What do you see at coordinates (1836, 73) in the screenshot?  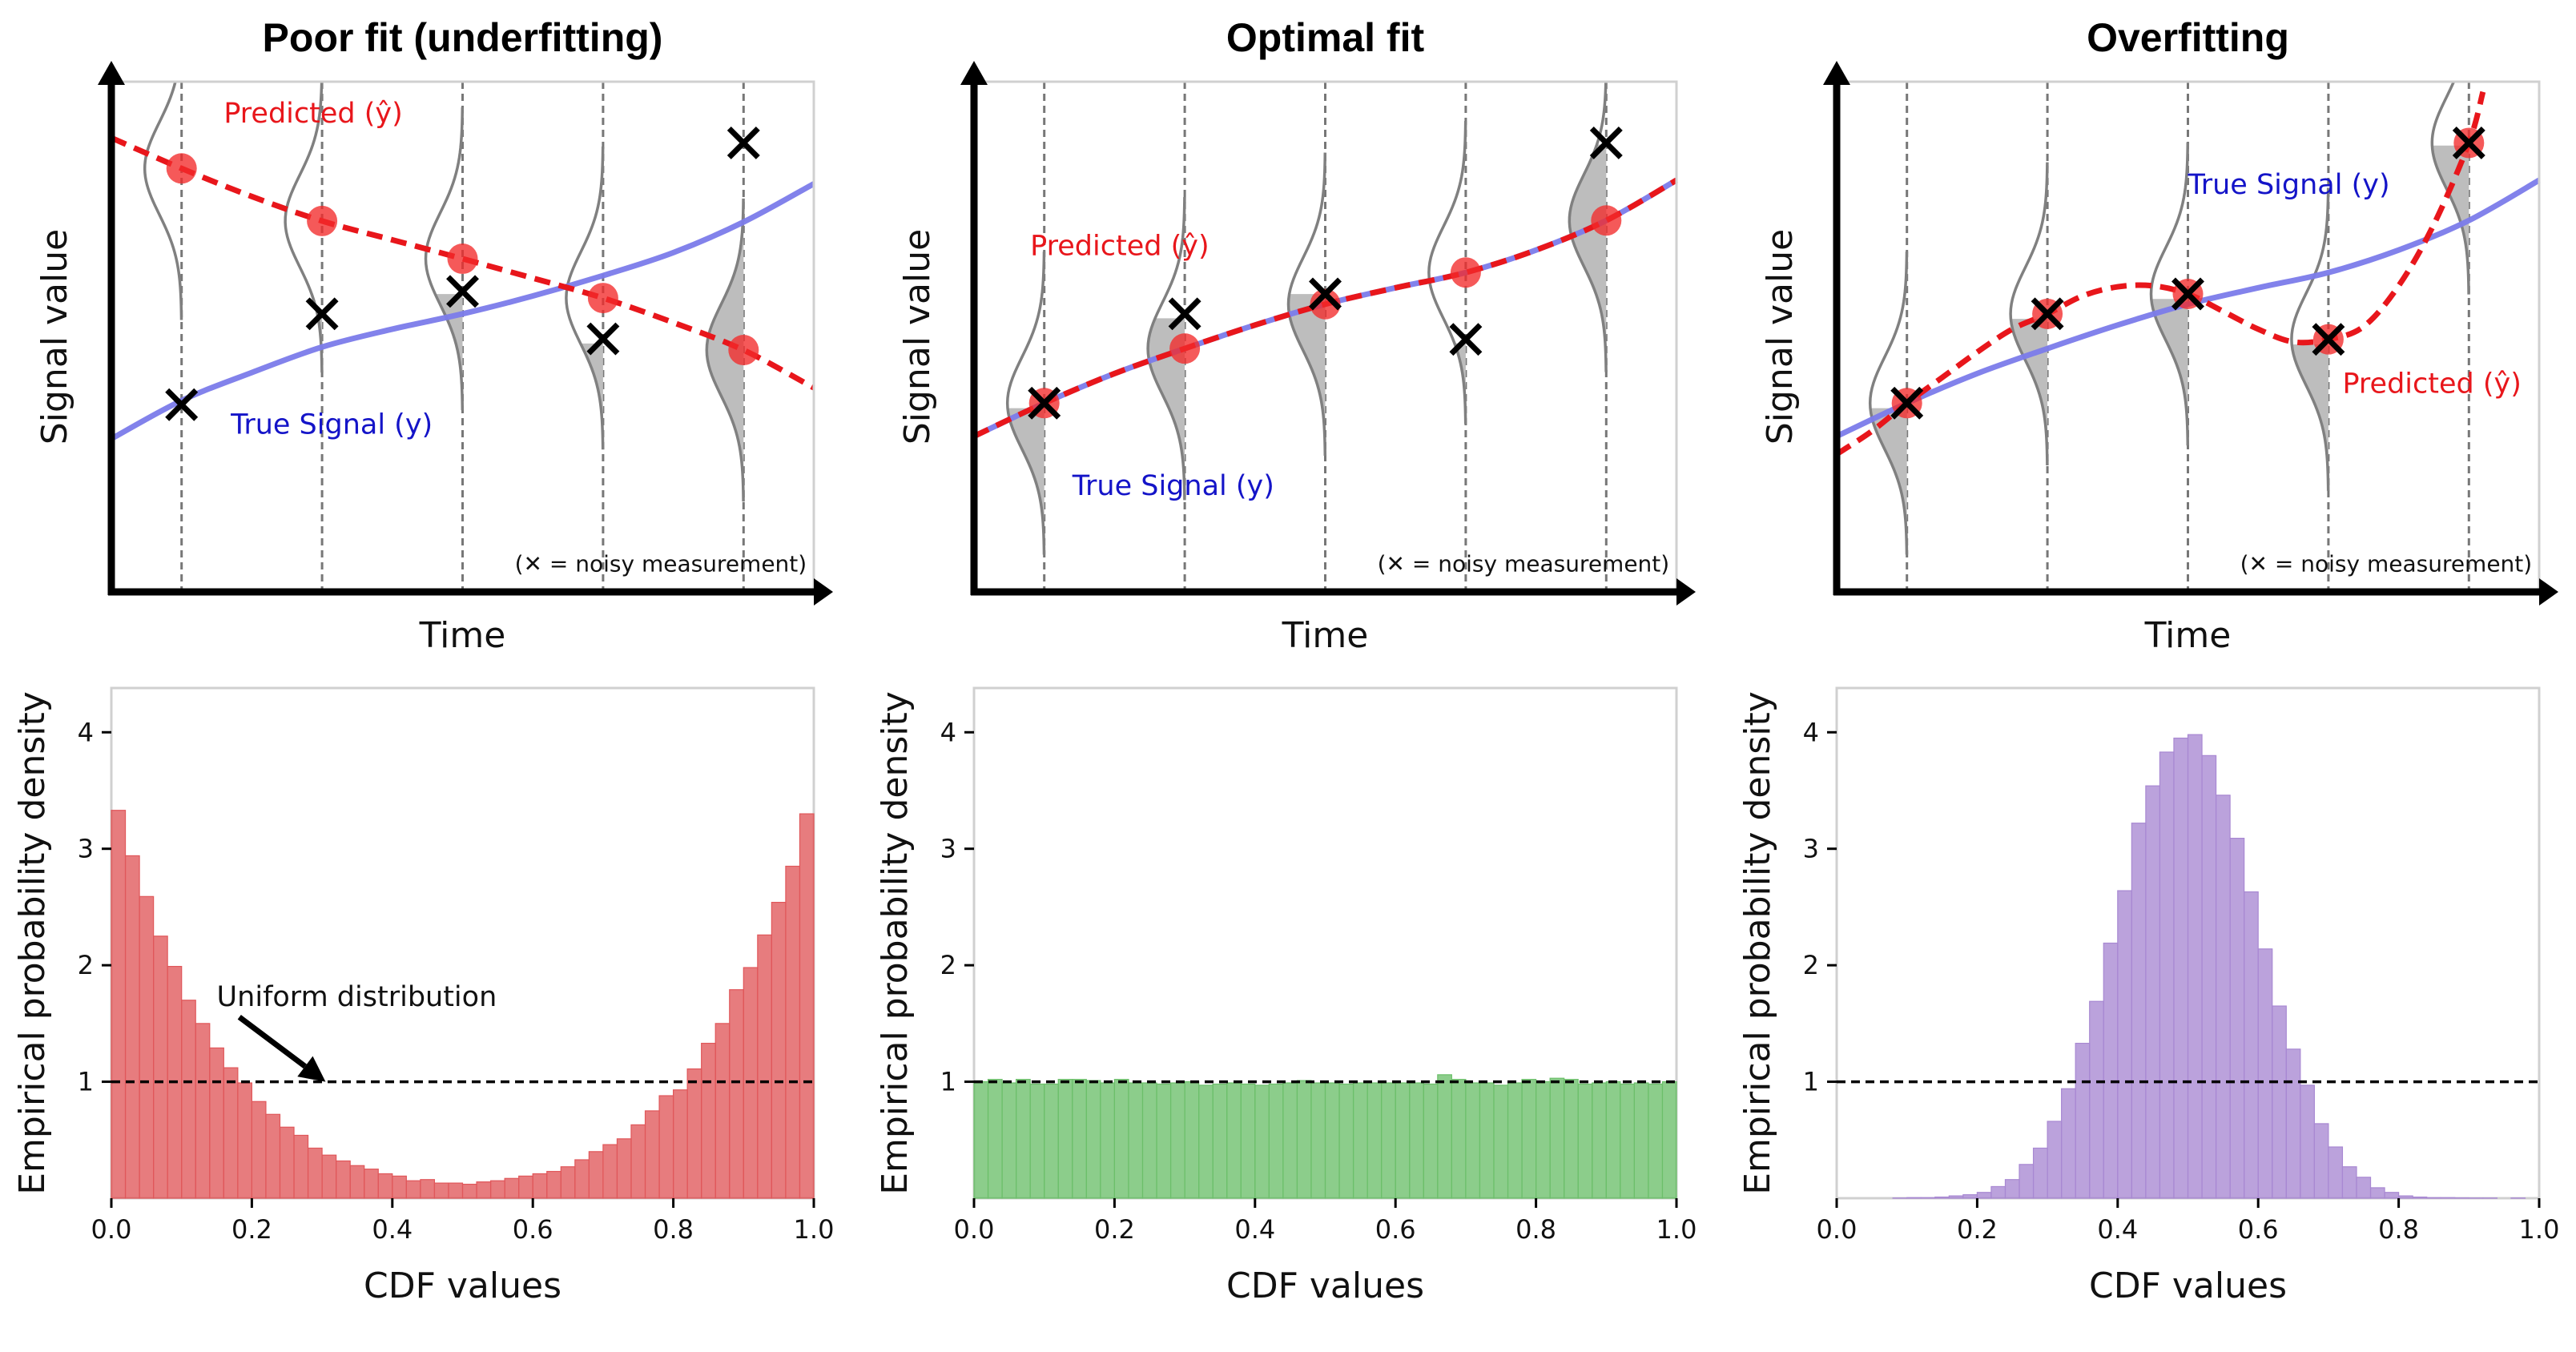 I see `y-axis-arrowhead` at bounding box center [1836, 73].